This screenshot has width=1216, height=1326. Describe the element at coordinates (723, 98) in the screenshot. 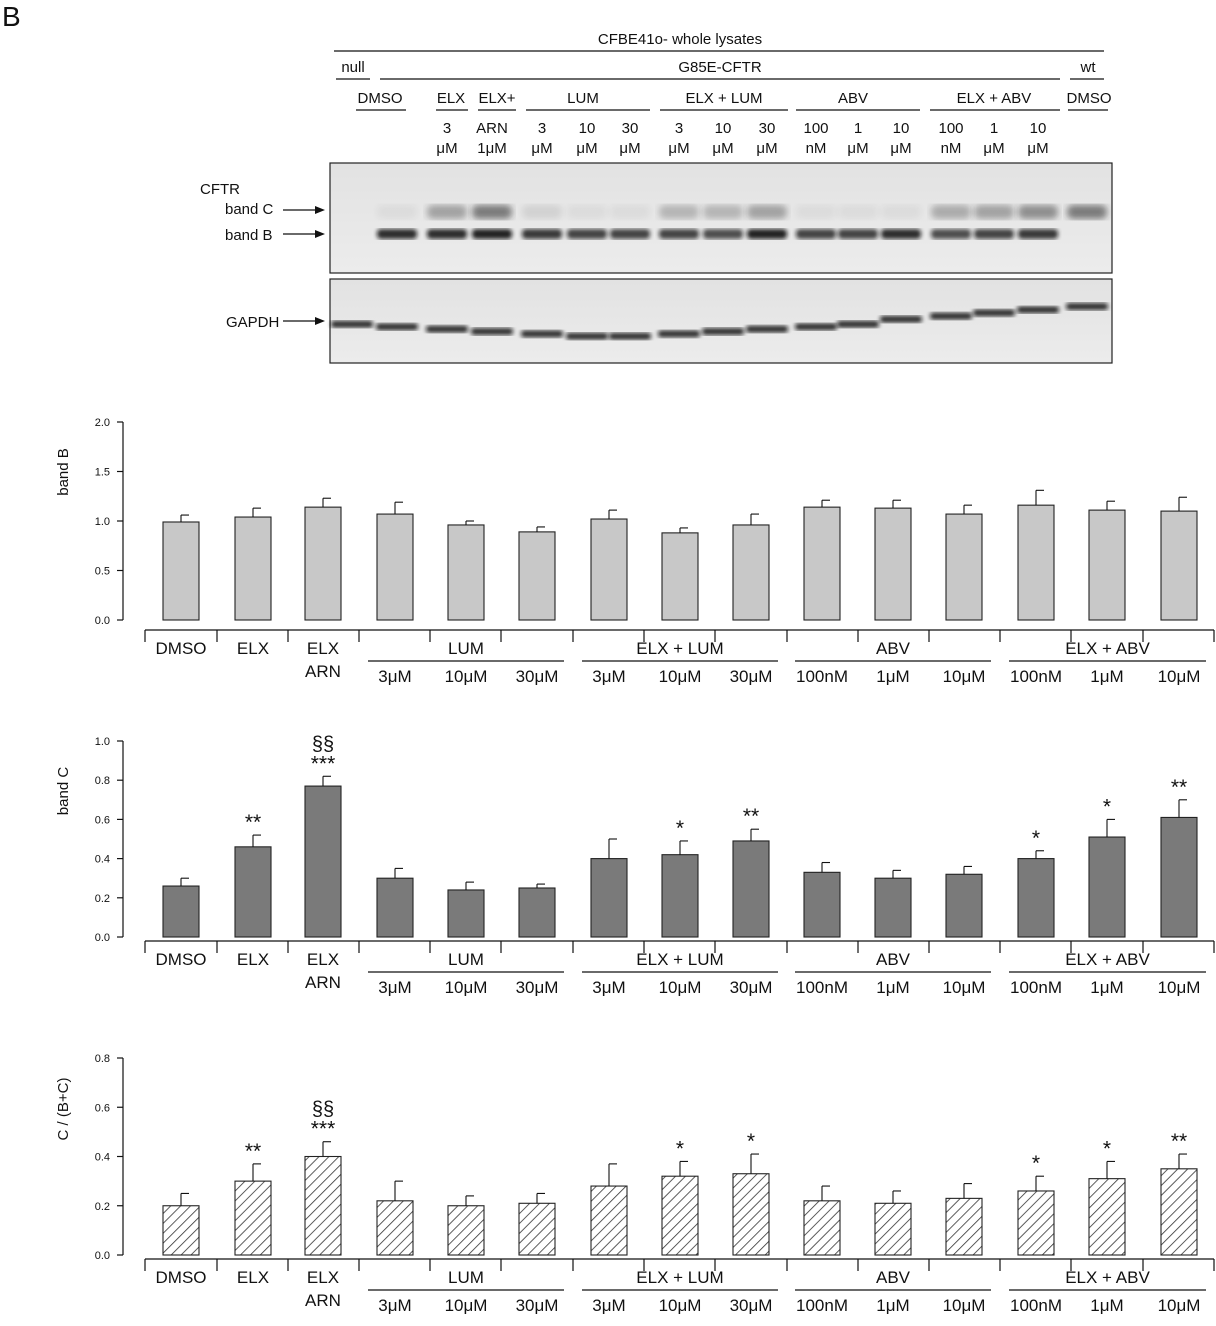

I see `blot-treatment-label: ELX + LUM` at that location.